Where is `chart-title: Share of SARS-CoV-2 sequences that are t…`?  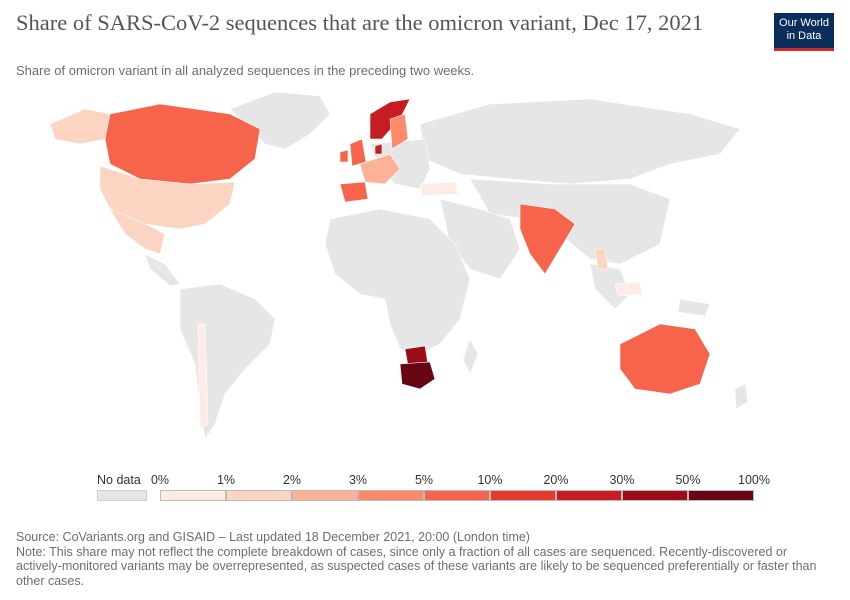 chart-title: Share of SARS-CoV-2 sequences that are t… is located at coordinates (360, 22).